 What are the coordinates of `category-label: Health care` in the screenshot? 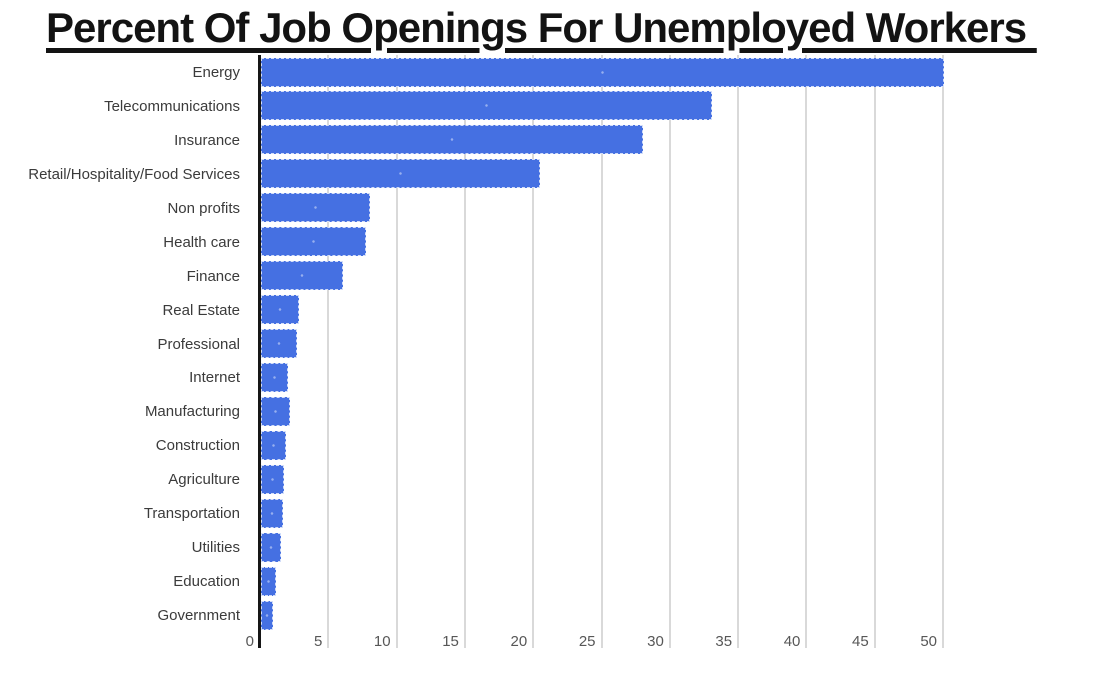 It's located at (201, 242).